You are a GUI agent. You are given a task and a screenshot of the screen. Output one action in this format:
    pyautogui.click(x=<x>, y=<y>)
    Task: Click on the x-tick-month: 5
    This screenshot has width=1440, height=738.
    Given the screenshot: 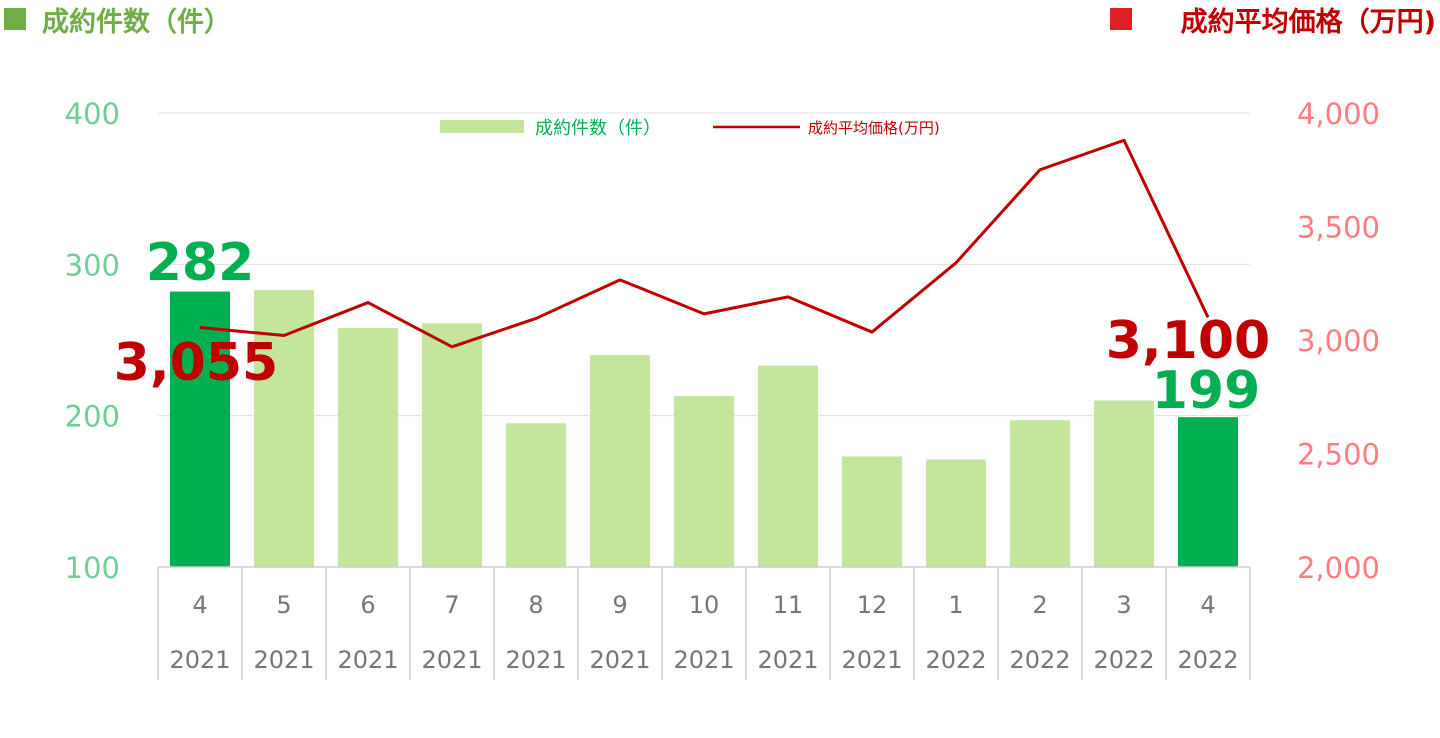 What is the action you would take?
    pyautogui.click(x=283, y=605)
    